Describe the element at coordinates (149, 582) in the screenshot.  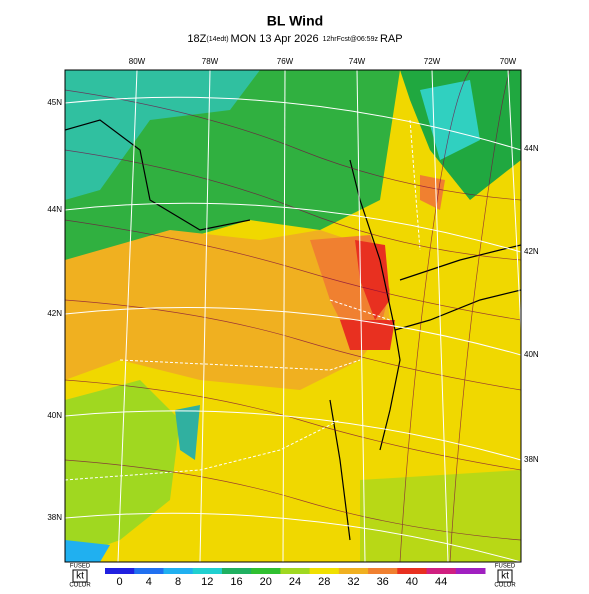
I see `colorbar-label: 4` at that location.